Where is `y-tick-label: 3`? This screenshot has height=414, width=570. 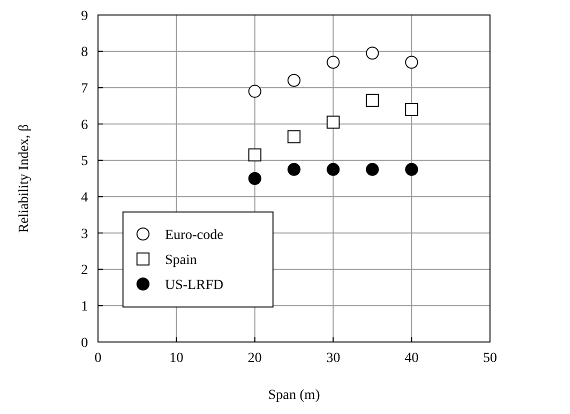
y-tick-label: 3 is located at coordinates (84, 234).